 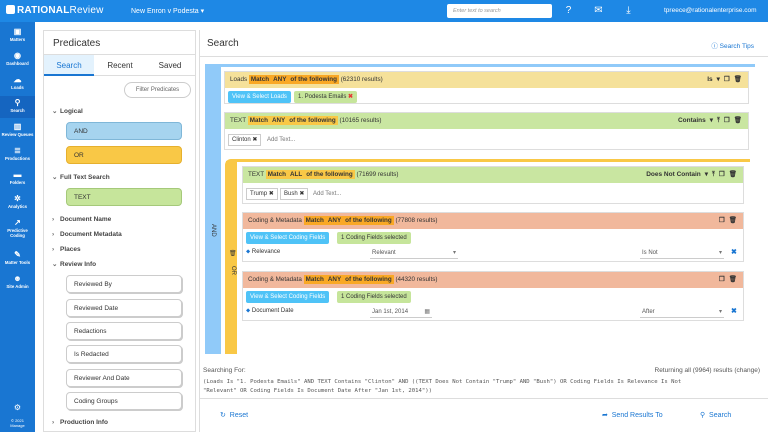 I want to click on nav-predictive-coding: ↗ Predictive Coding, so click(x=17, y=228).